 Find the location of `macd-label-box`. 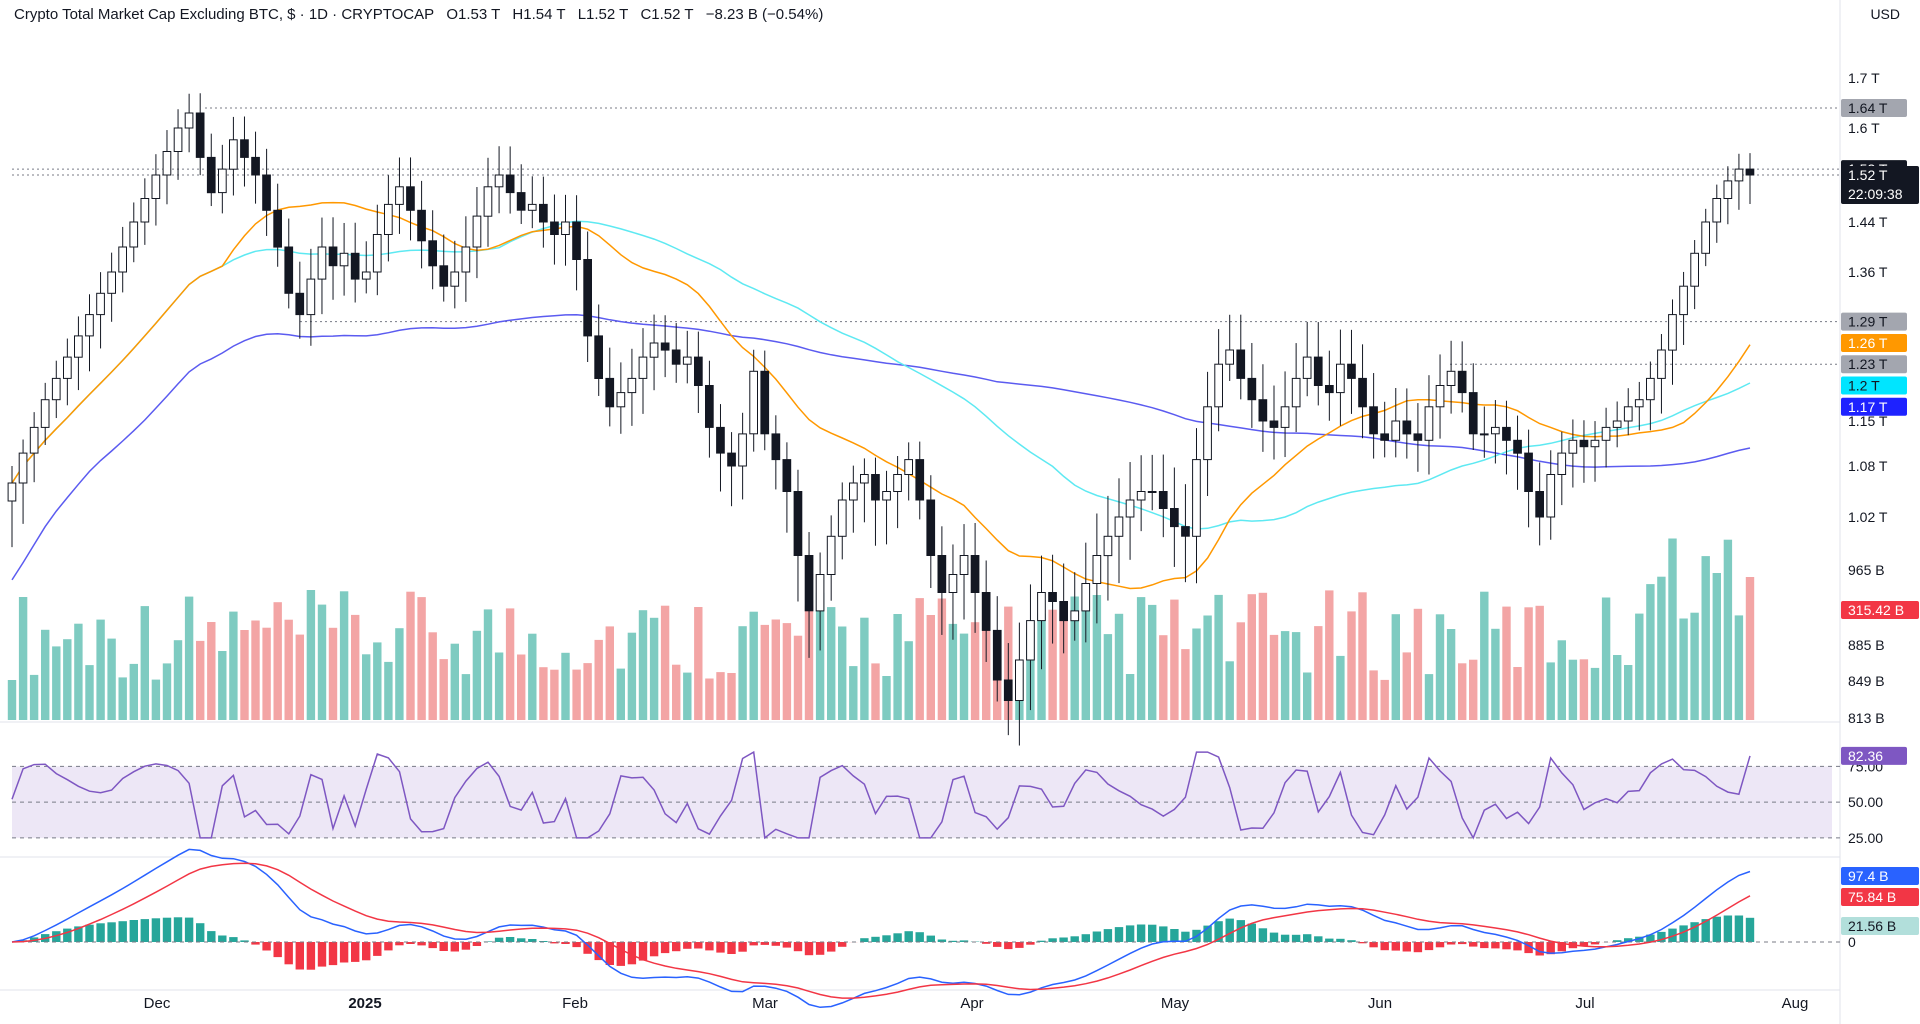

macd-label-box is located at coordinates (1880, 876).